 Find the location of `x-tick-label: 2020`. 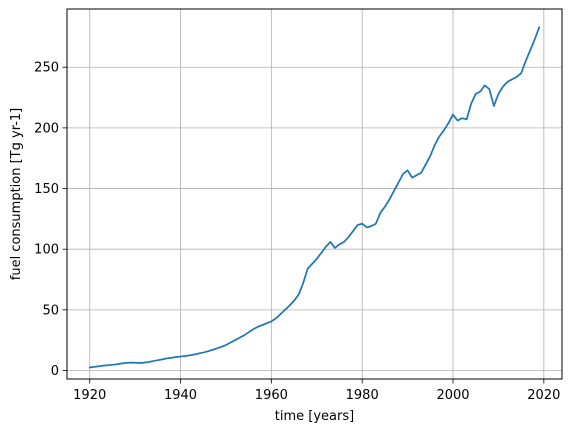

x-tick-label: 2020 is located at coordinates (543, 395).